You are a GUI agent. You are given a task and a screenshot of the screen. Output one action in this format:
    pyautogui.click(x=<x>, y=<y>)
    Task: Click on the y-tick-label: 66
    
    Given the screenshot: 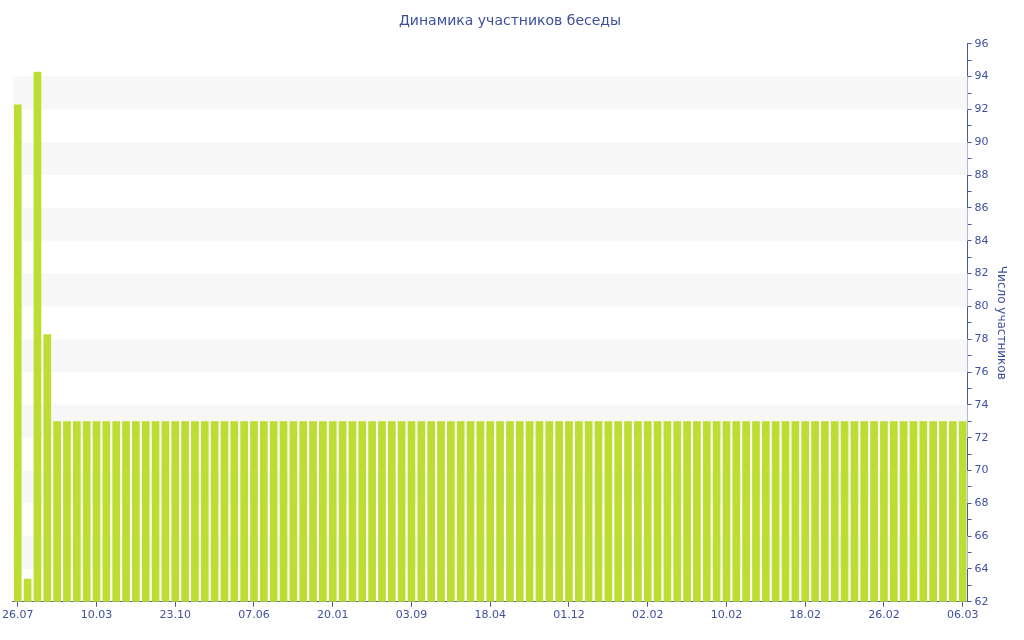 What is the action you would take?
    pyautogui.click(x=981, y=536)
    